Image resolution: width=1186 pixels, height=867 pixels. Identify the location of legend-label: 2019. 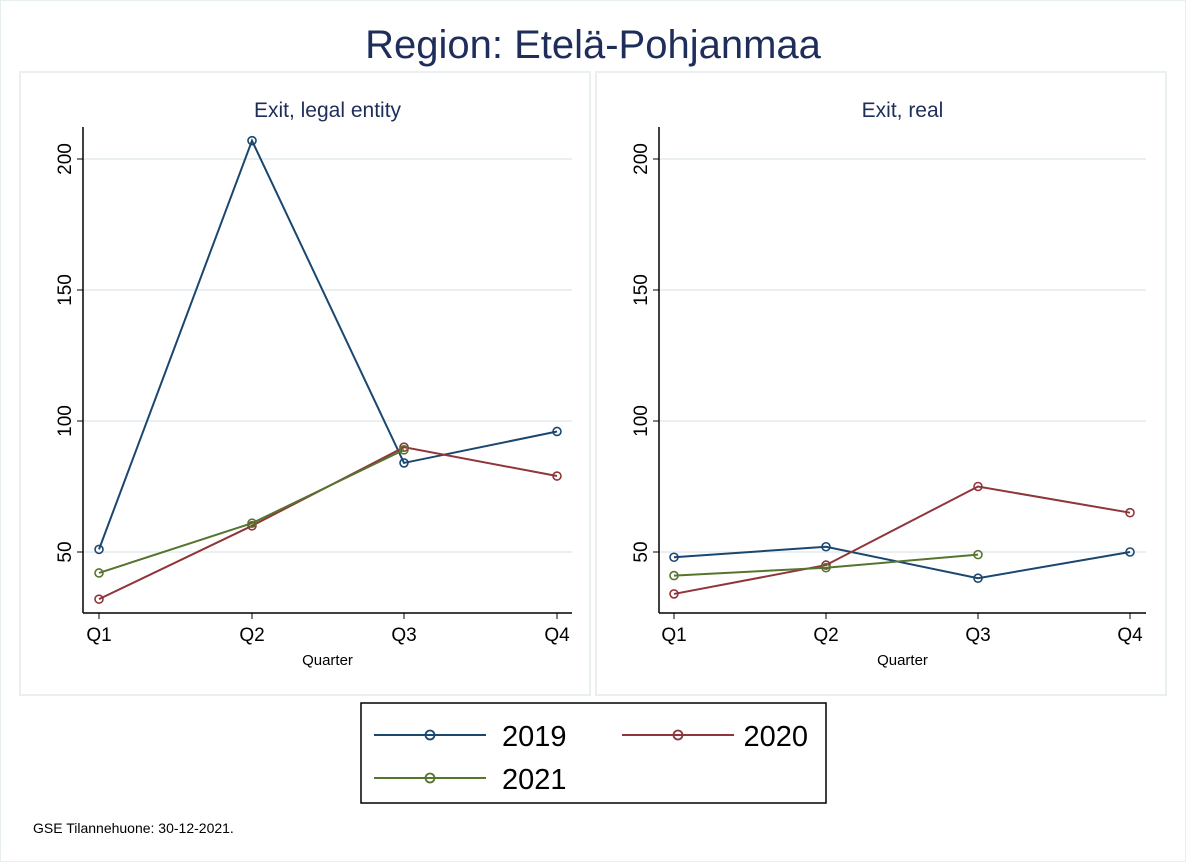
(534, 737).